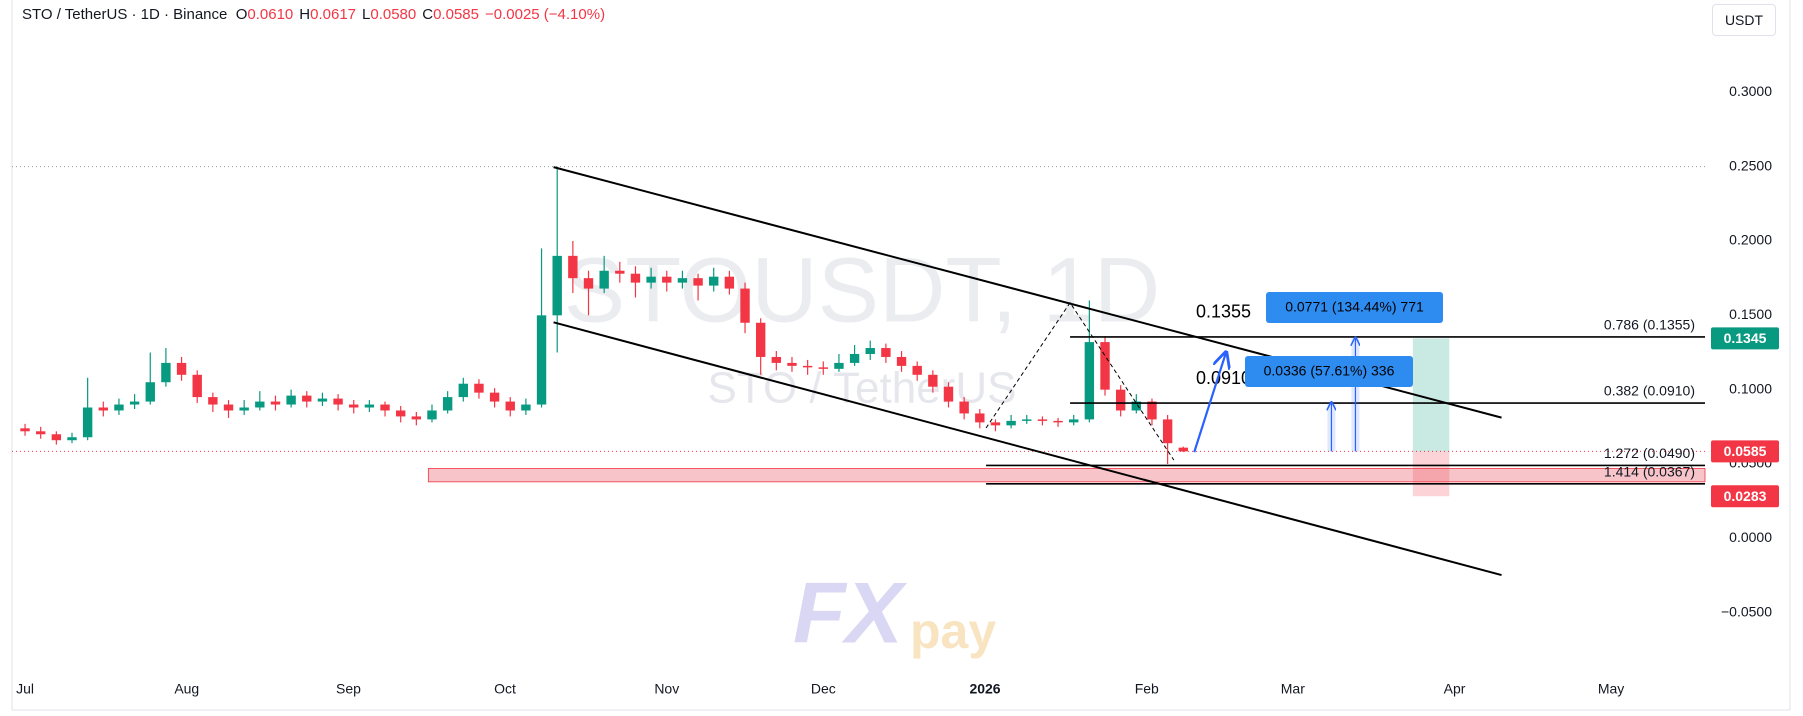 This screenshot has height=716, width=1803. Describe the element at coordinates (366, 14) in the screenshot. I see `label: L` at that location.